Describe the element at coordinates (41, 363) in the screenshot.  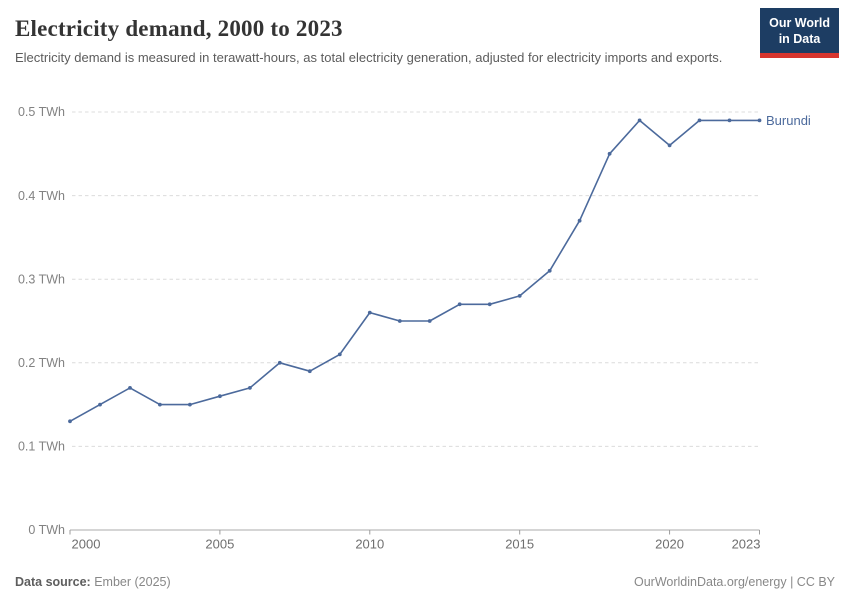
I see `y-axis-label: 0.2 TWh` at that location.